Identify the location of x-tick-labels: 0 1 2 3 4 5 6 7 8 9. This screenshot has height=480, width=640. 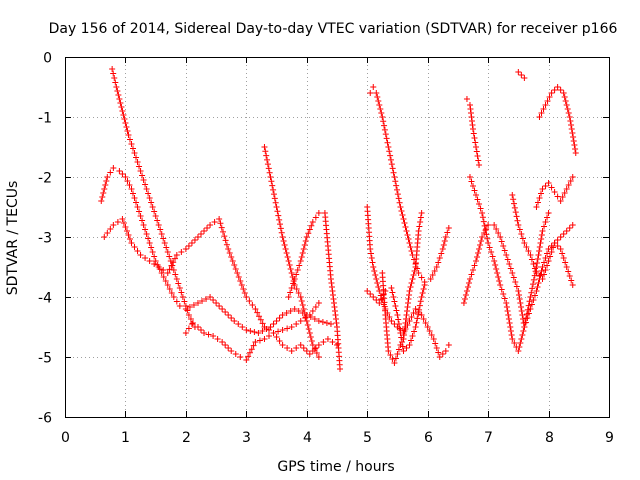
(337, 438).